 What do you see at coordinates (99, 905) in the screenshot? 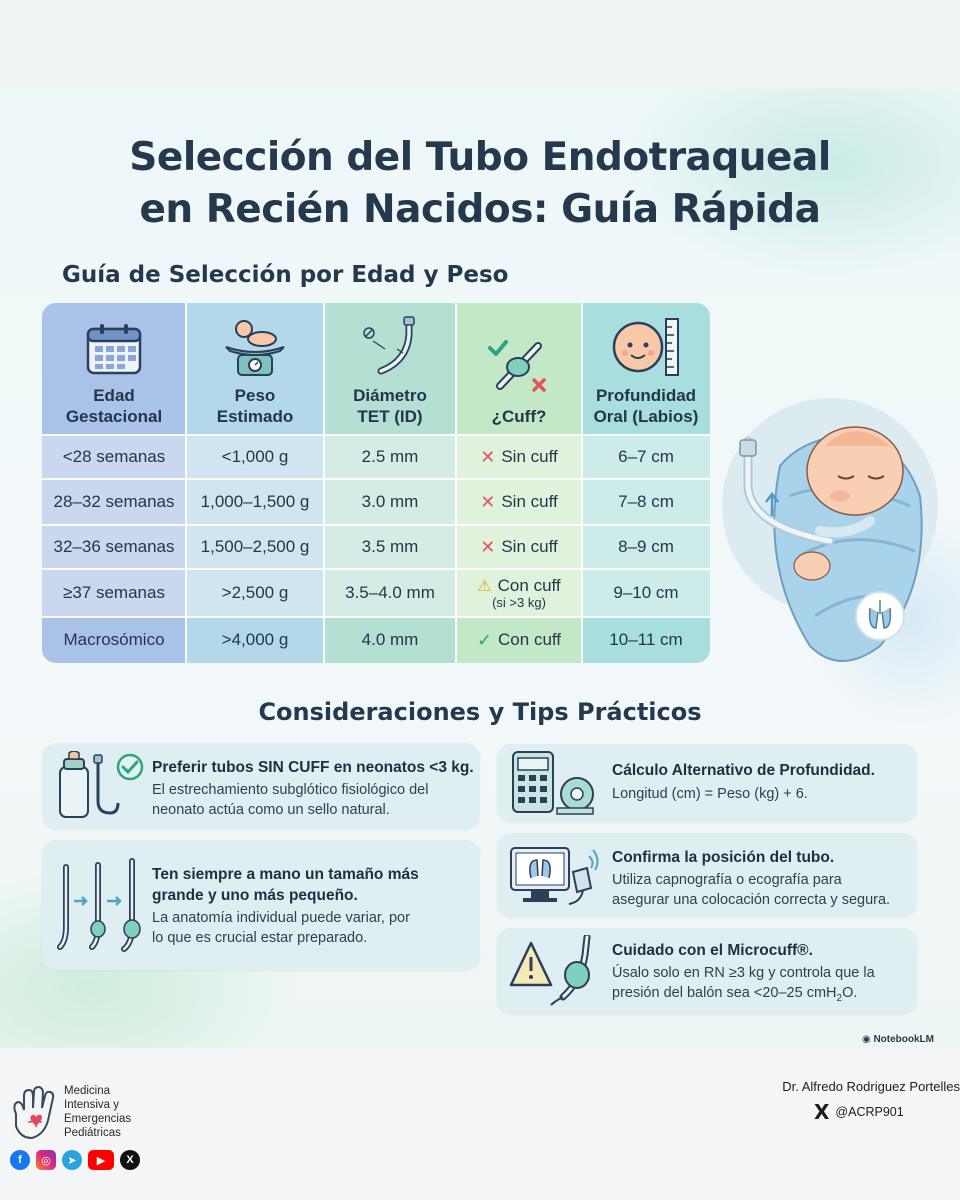
I see `three-tubes-icon` at bounding box center [99, 905].